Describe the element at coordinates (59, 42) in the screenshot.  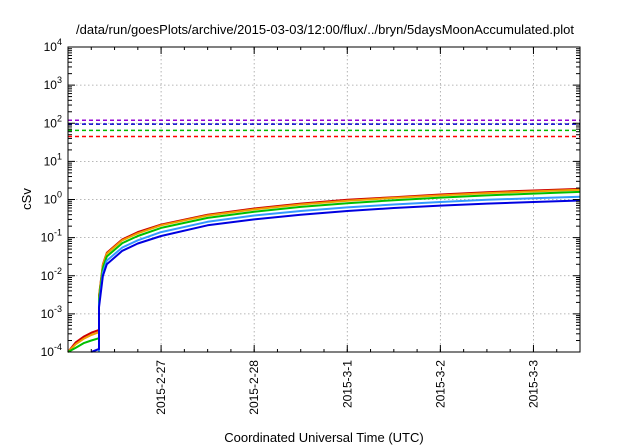
I see `y-tick-exponent: 4` at that location.